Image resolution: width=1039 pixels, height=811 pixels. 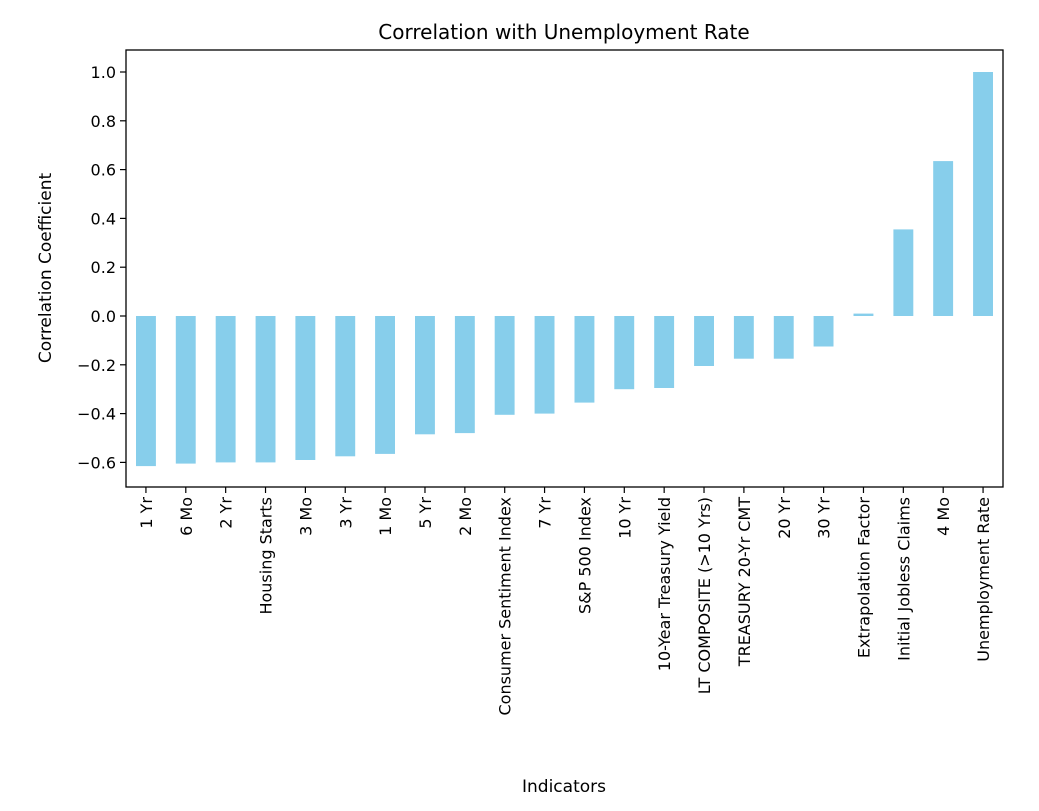 I want to click on chart-title: Correlation with Unemployment Rate, so click(x=563, y=32).